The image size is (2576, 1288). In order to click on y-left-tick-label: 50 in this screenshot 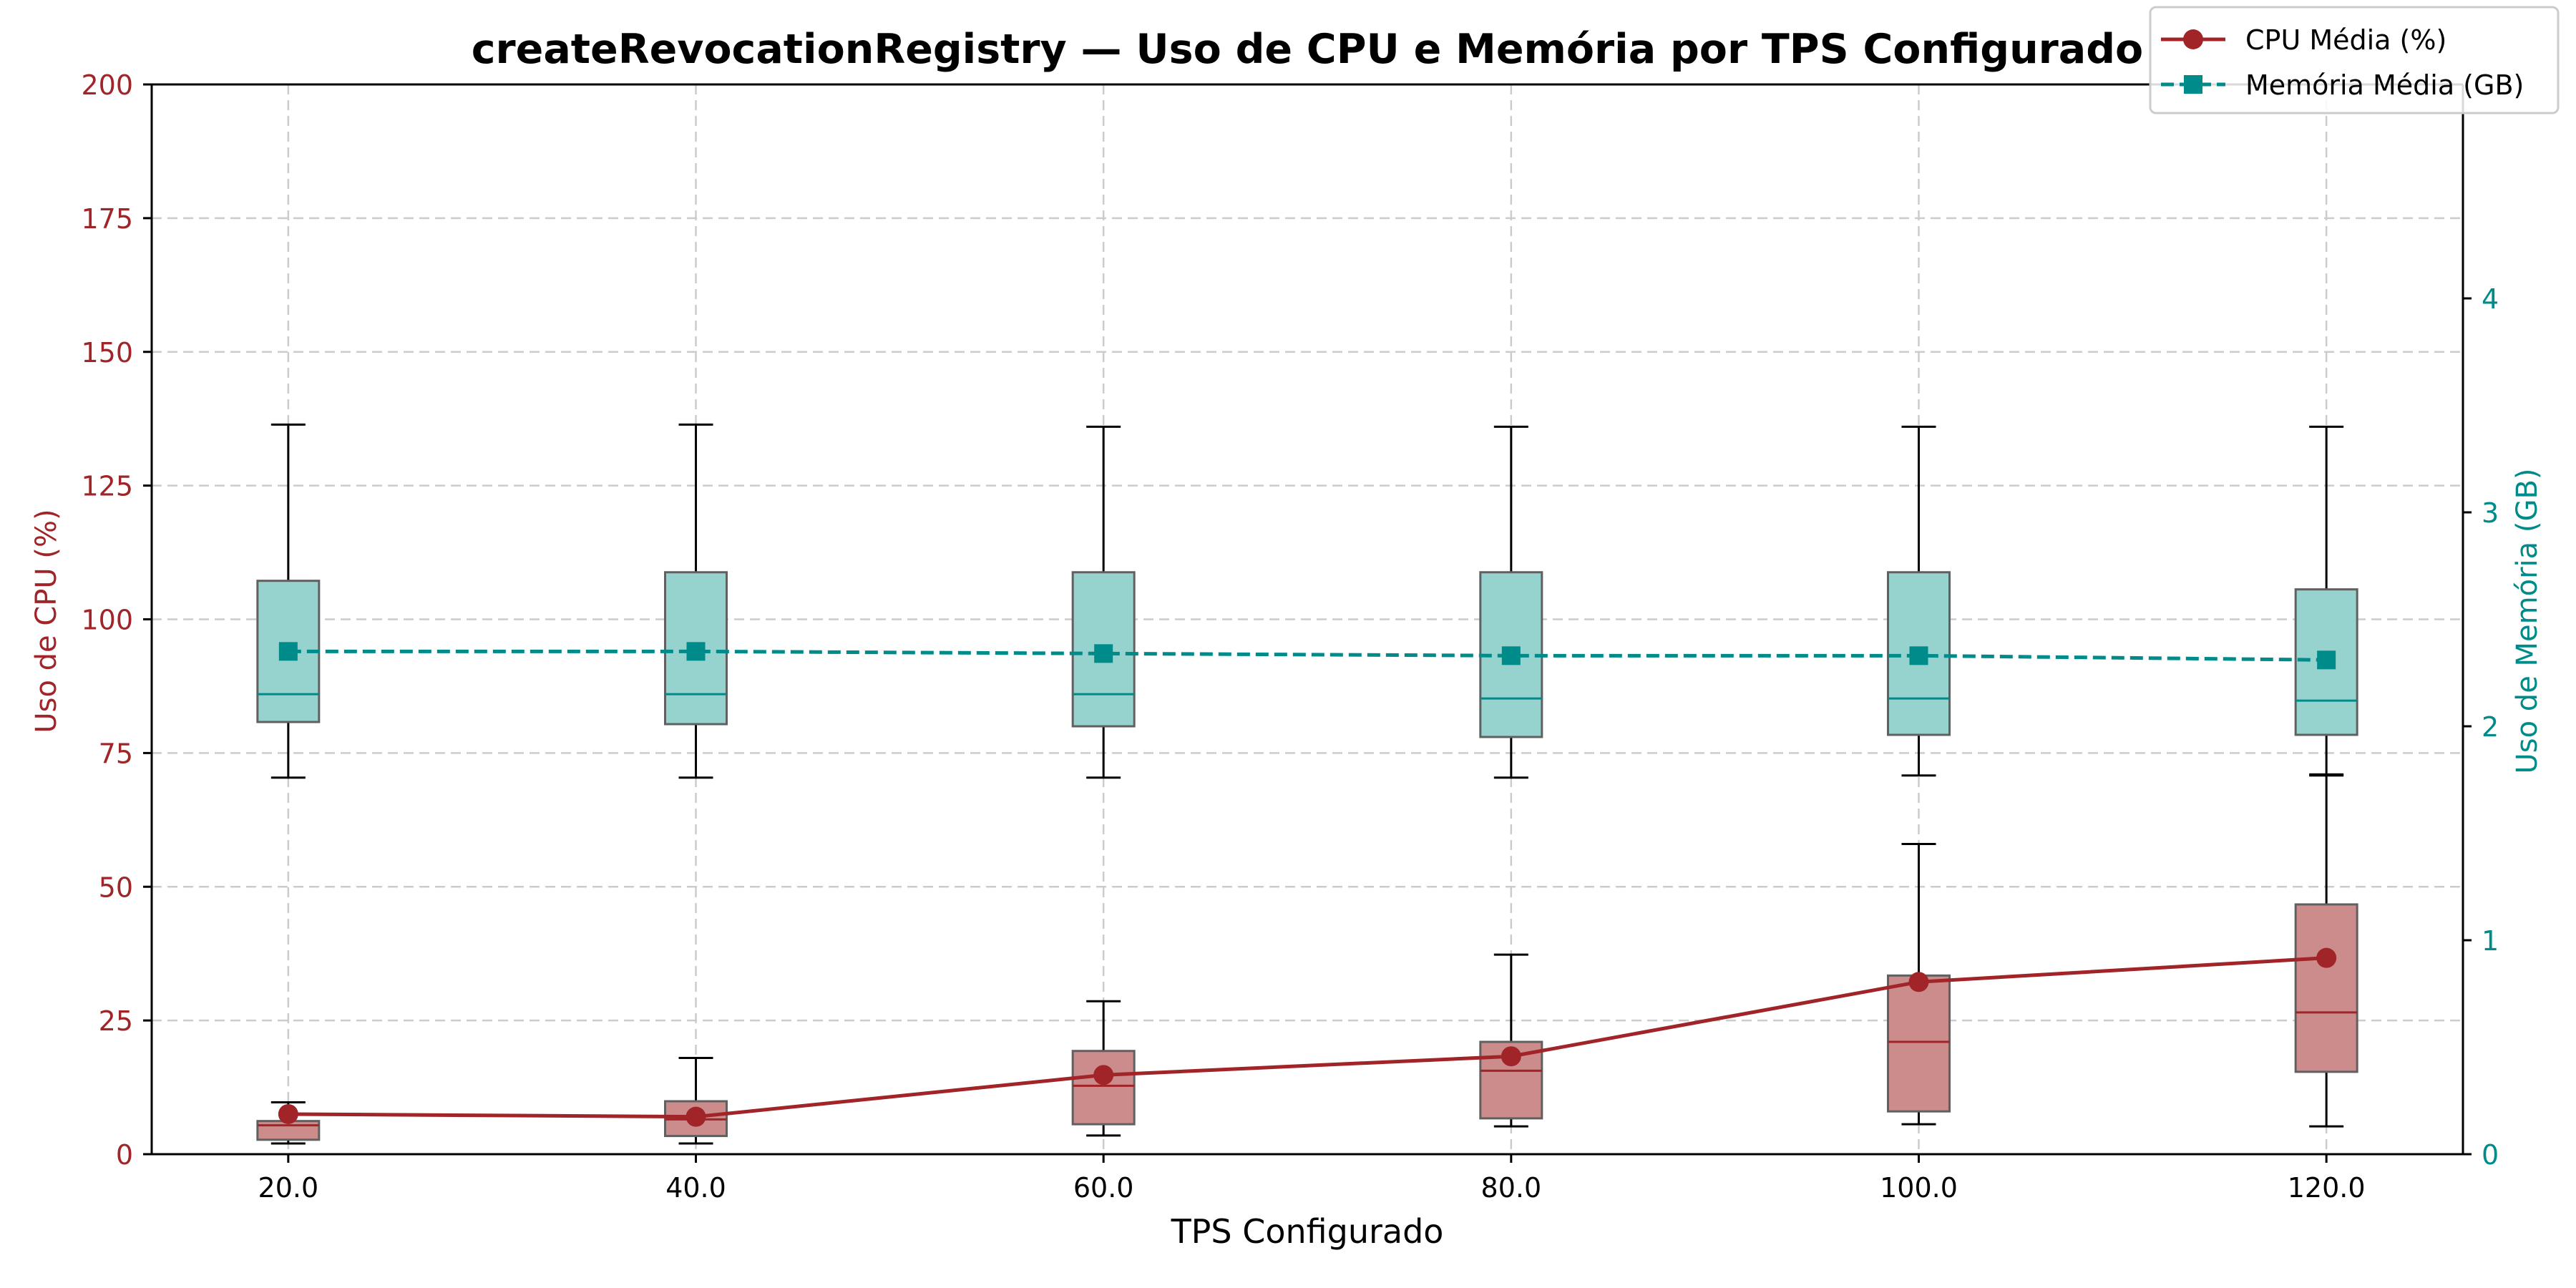, I will do `click(116, 887)`.